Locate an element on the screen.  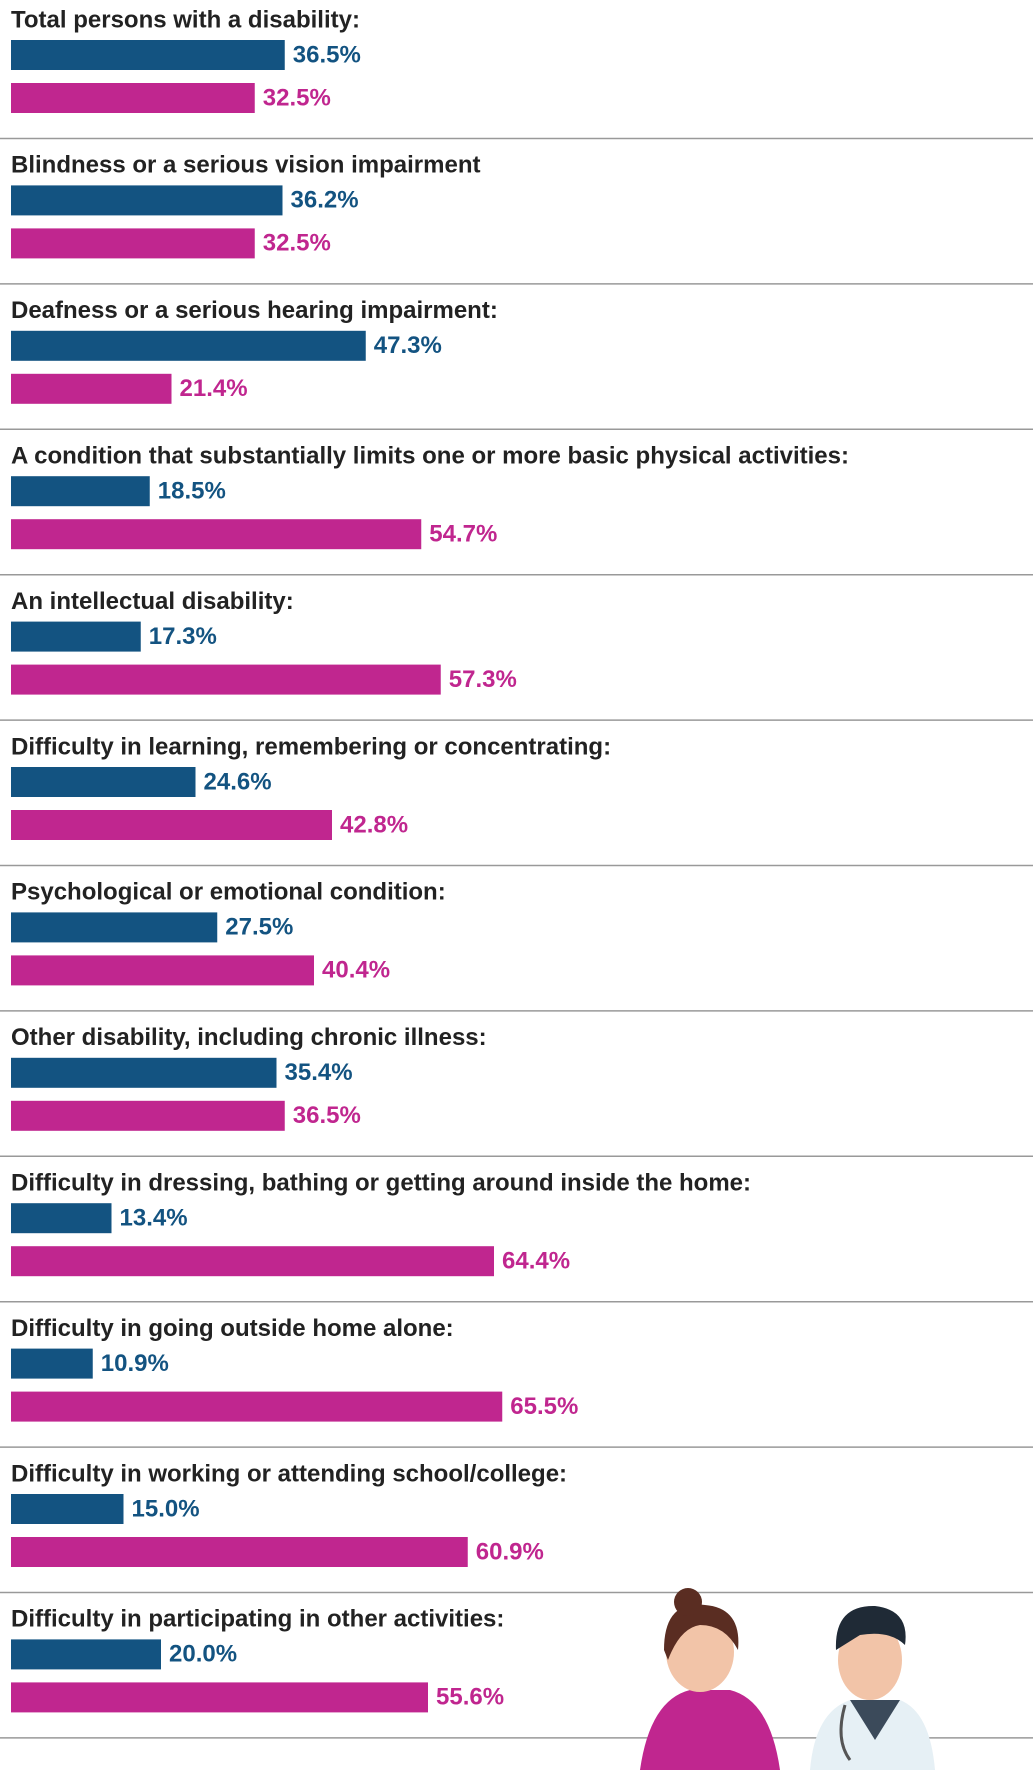
value-label: 10.9% is located at coordinates (135, 1363).